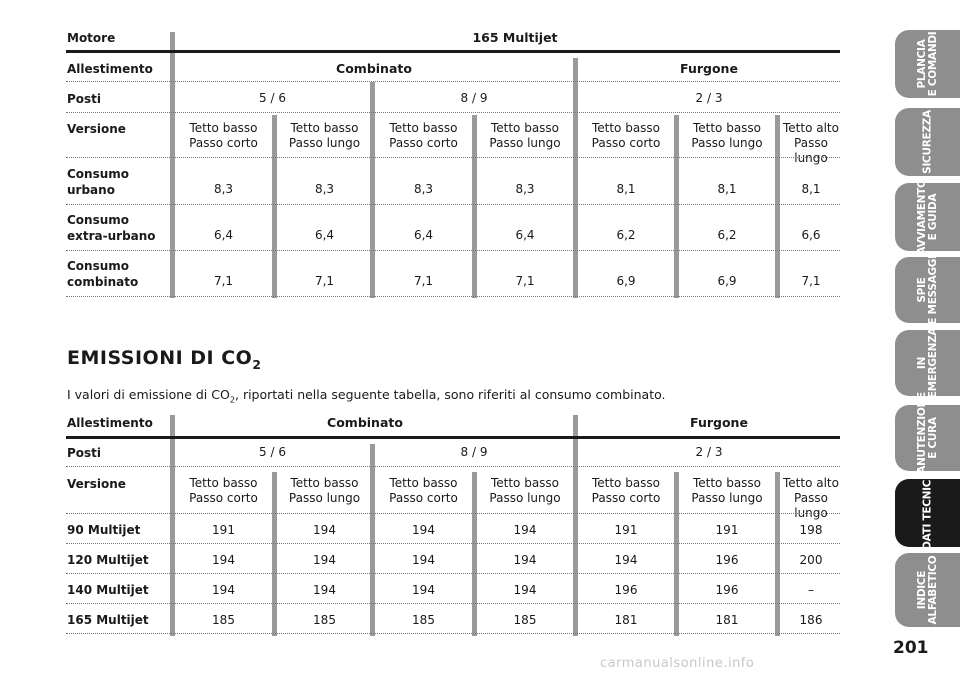  What do you see at coordinates (453, 437) in the screenshot?
I see `header-rule` at bounding box center [453, 437].